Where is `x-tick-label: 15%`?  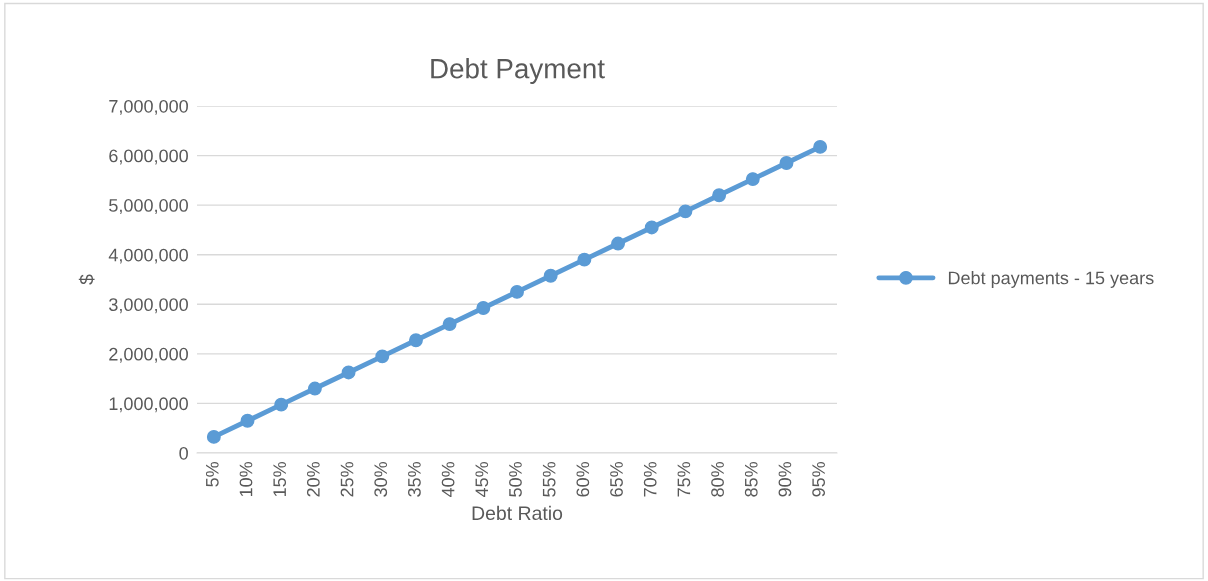 x-tick-label: 15% is located at coordinates (280, 479).